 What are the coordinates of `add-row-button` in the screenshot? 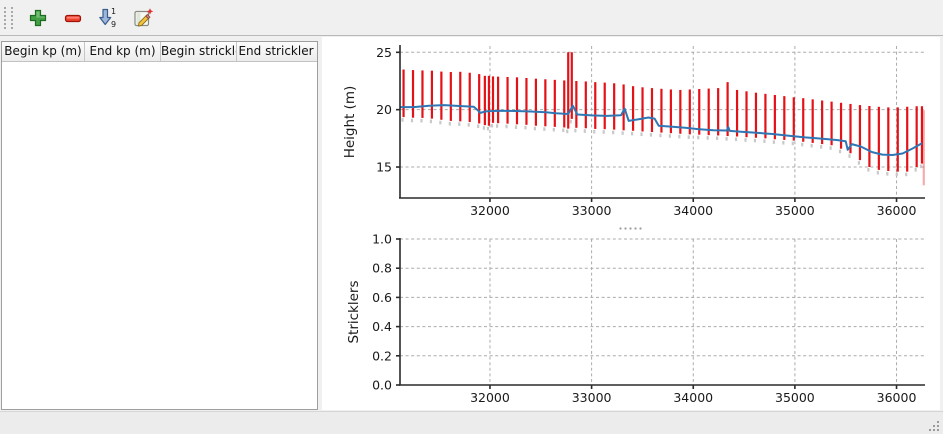 It's located at (38, 18).